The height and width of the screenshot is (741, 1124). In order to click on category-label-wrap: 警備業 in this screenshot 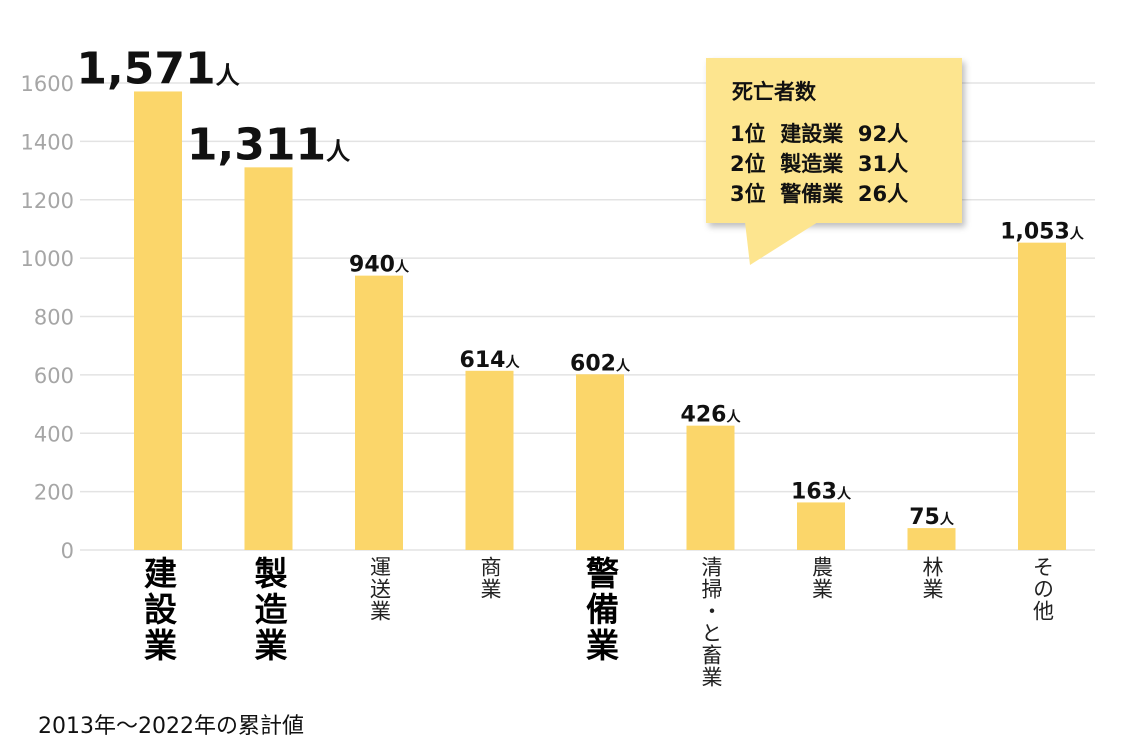, I will do `click(600, 610)`.